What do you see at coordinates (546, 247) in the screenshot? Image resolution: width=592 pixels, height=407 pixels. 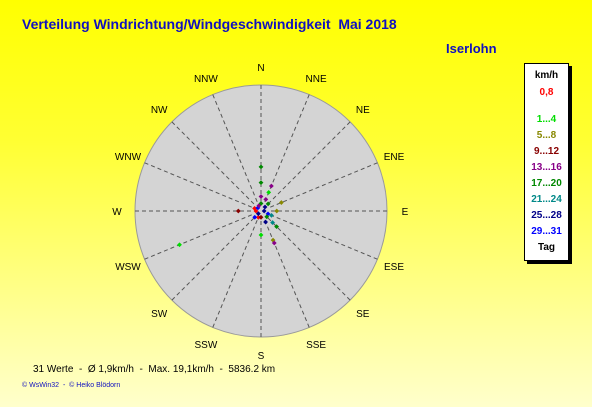 I see `legend-entry: Tag` at bounding box center [546, 247].